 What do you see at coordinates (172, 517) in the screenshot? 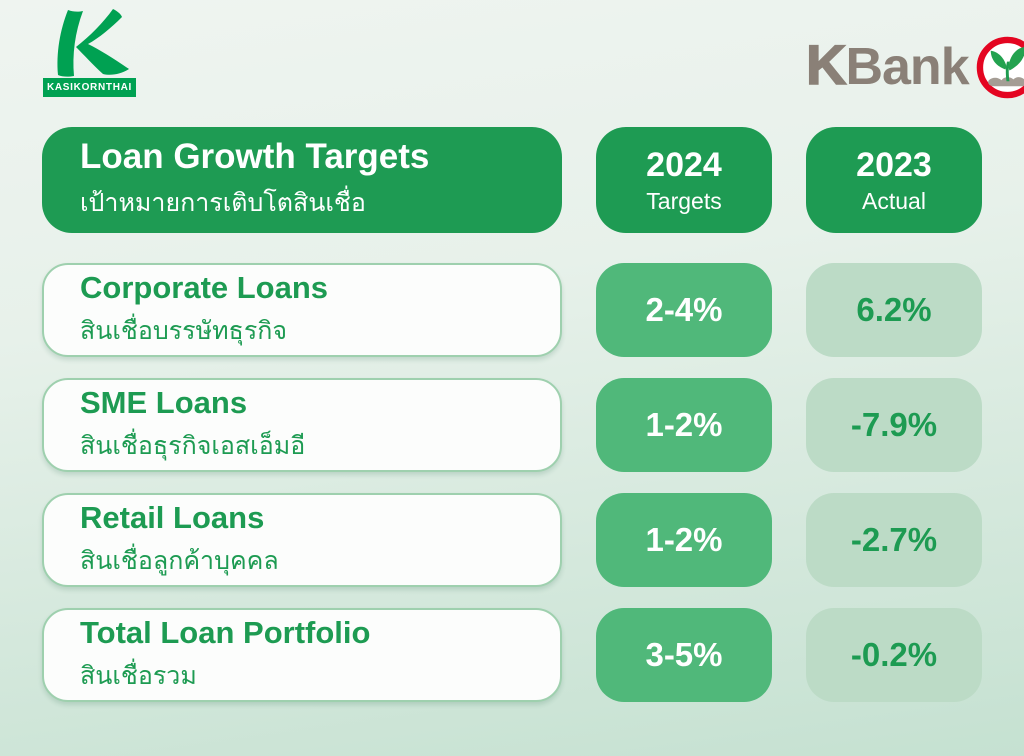
I see `row-title-en: Retail Loans` at bounding box center [172, 517].